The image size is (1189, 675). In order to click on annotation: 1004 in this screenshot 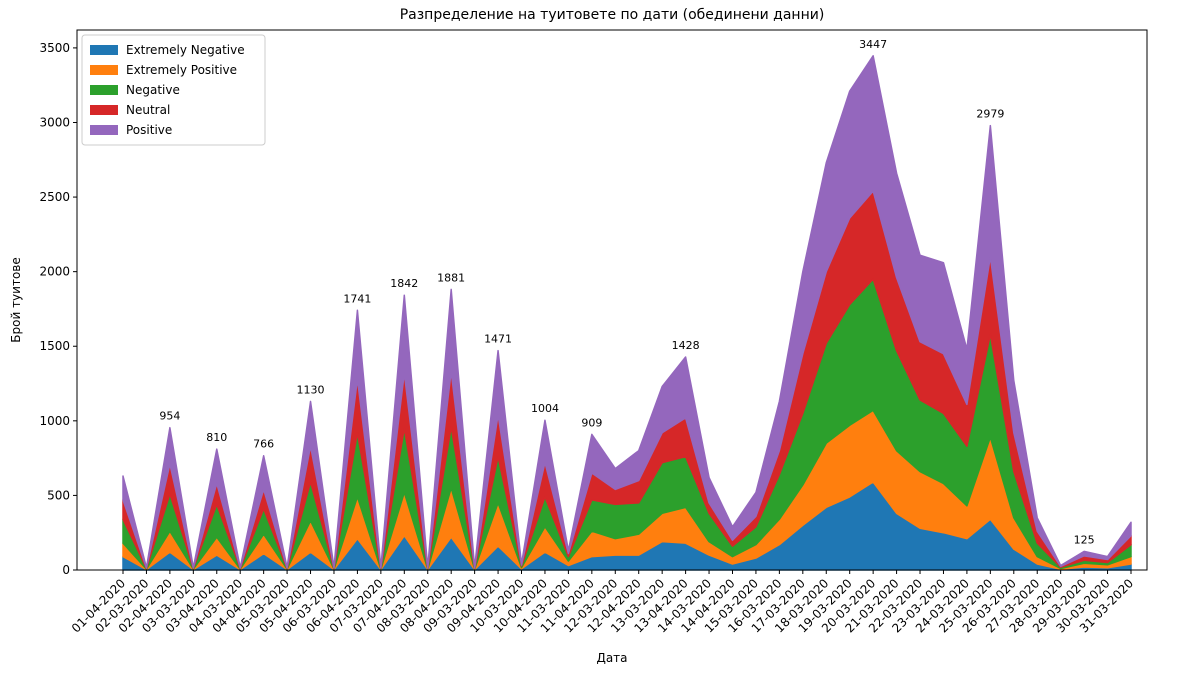, I will do `click(545, 408)`.